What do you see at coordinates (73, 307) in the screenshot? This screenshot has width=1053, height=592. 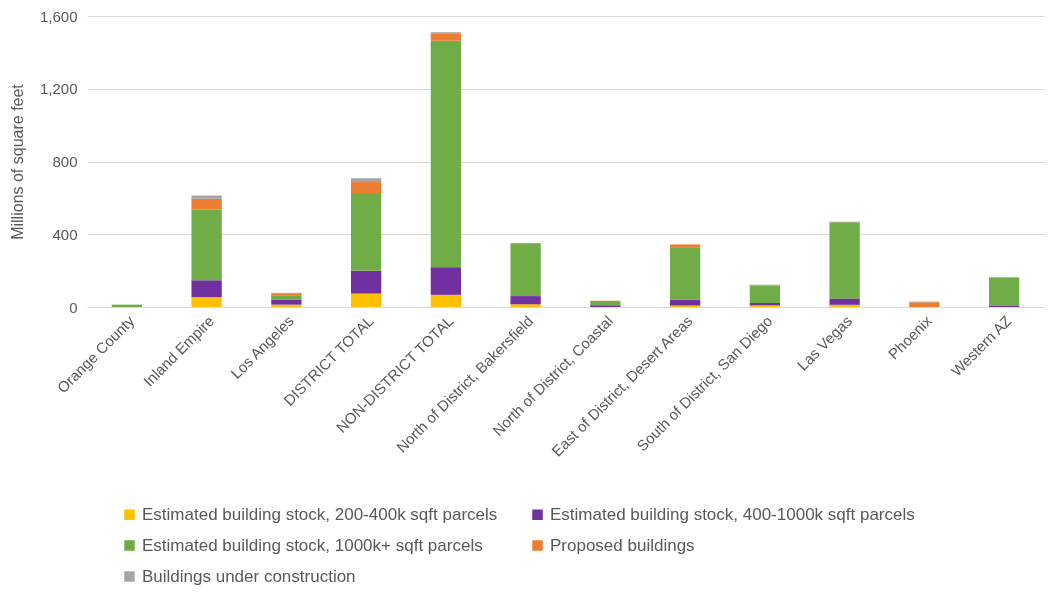 I see `y-tick-label: 0` at bounding box center [73, 307].